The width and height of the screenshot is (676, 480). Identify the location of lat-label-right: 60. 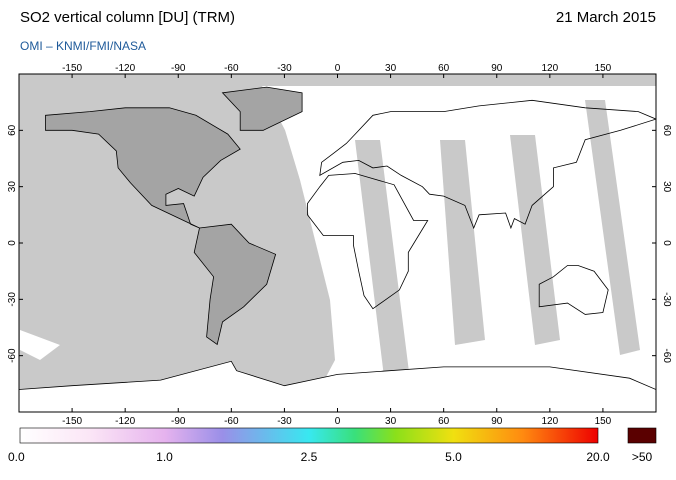
(666, 131).